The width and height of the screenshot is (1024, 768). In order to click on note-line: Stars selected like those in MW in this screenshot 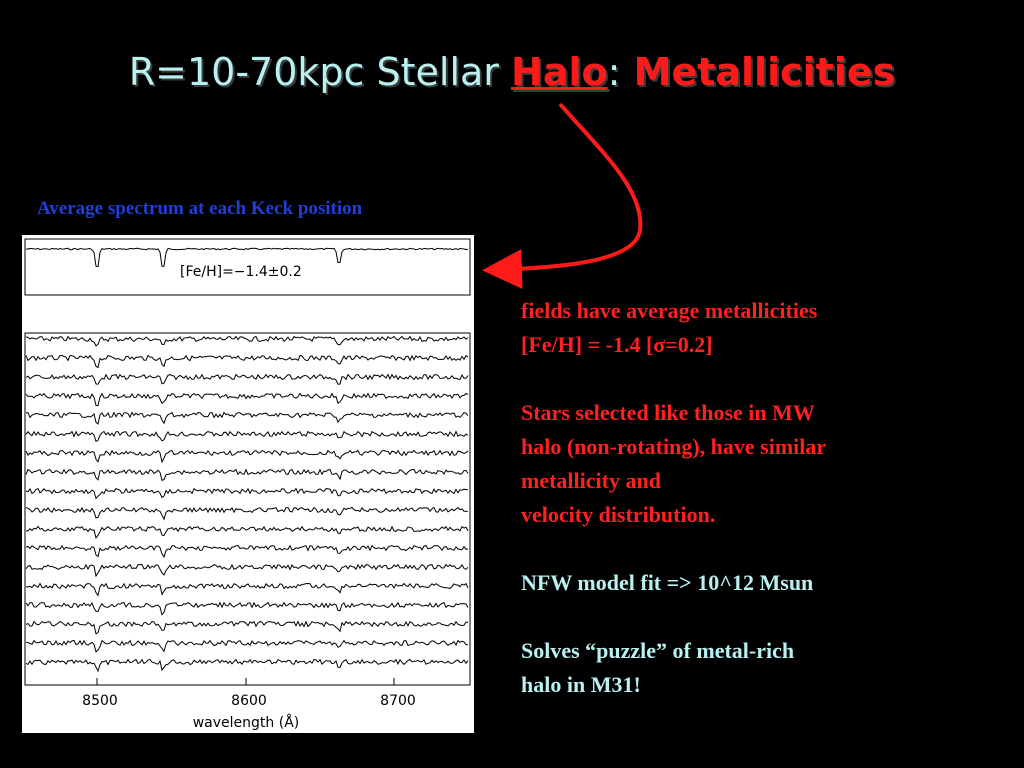, I will do `click(668, 412)`.